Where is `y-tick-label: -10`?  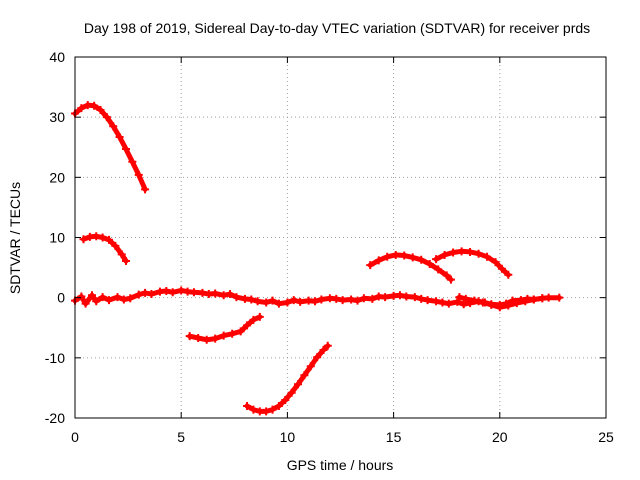 y-tick-label: -10 is located at coordinates (55, 358).